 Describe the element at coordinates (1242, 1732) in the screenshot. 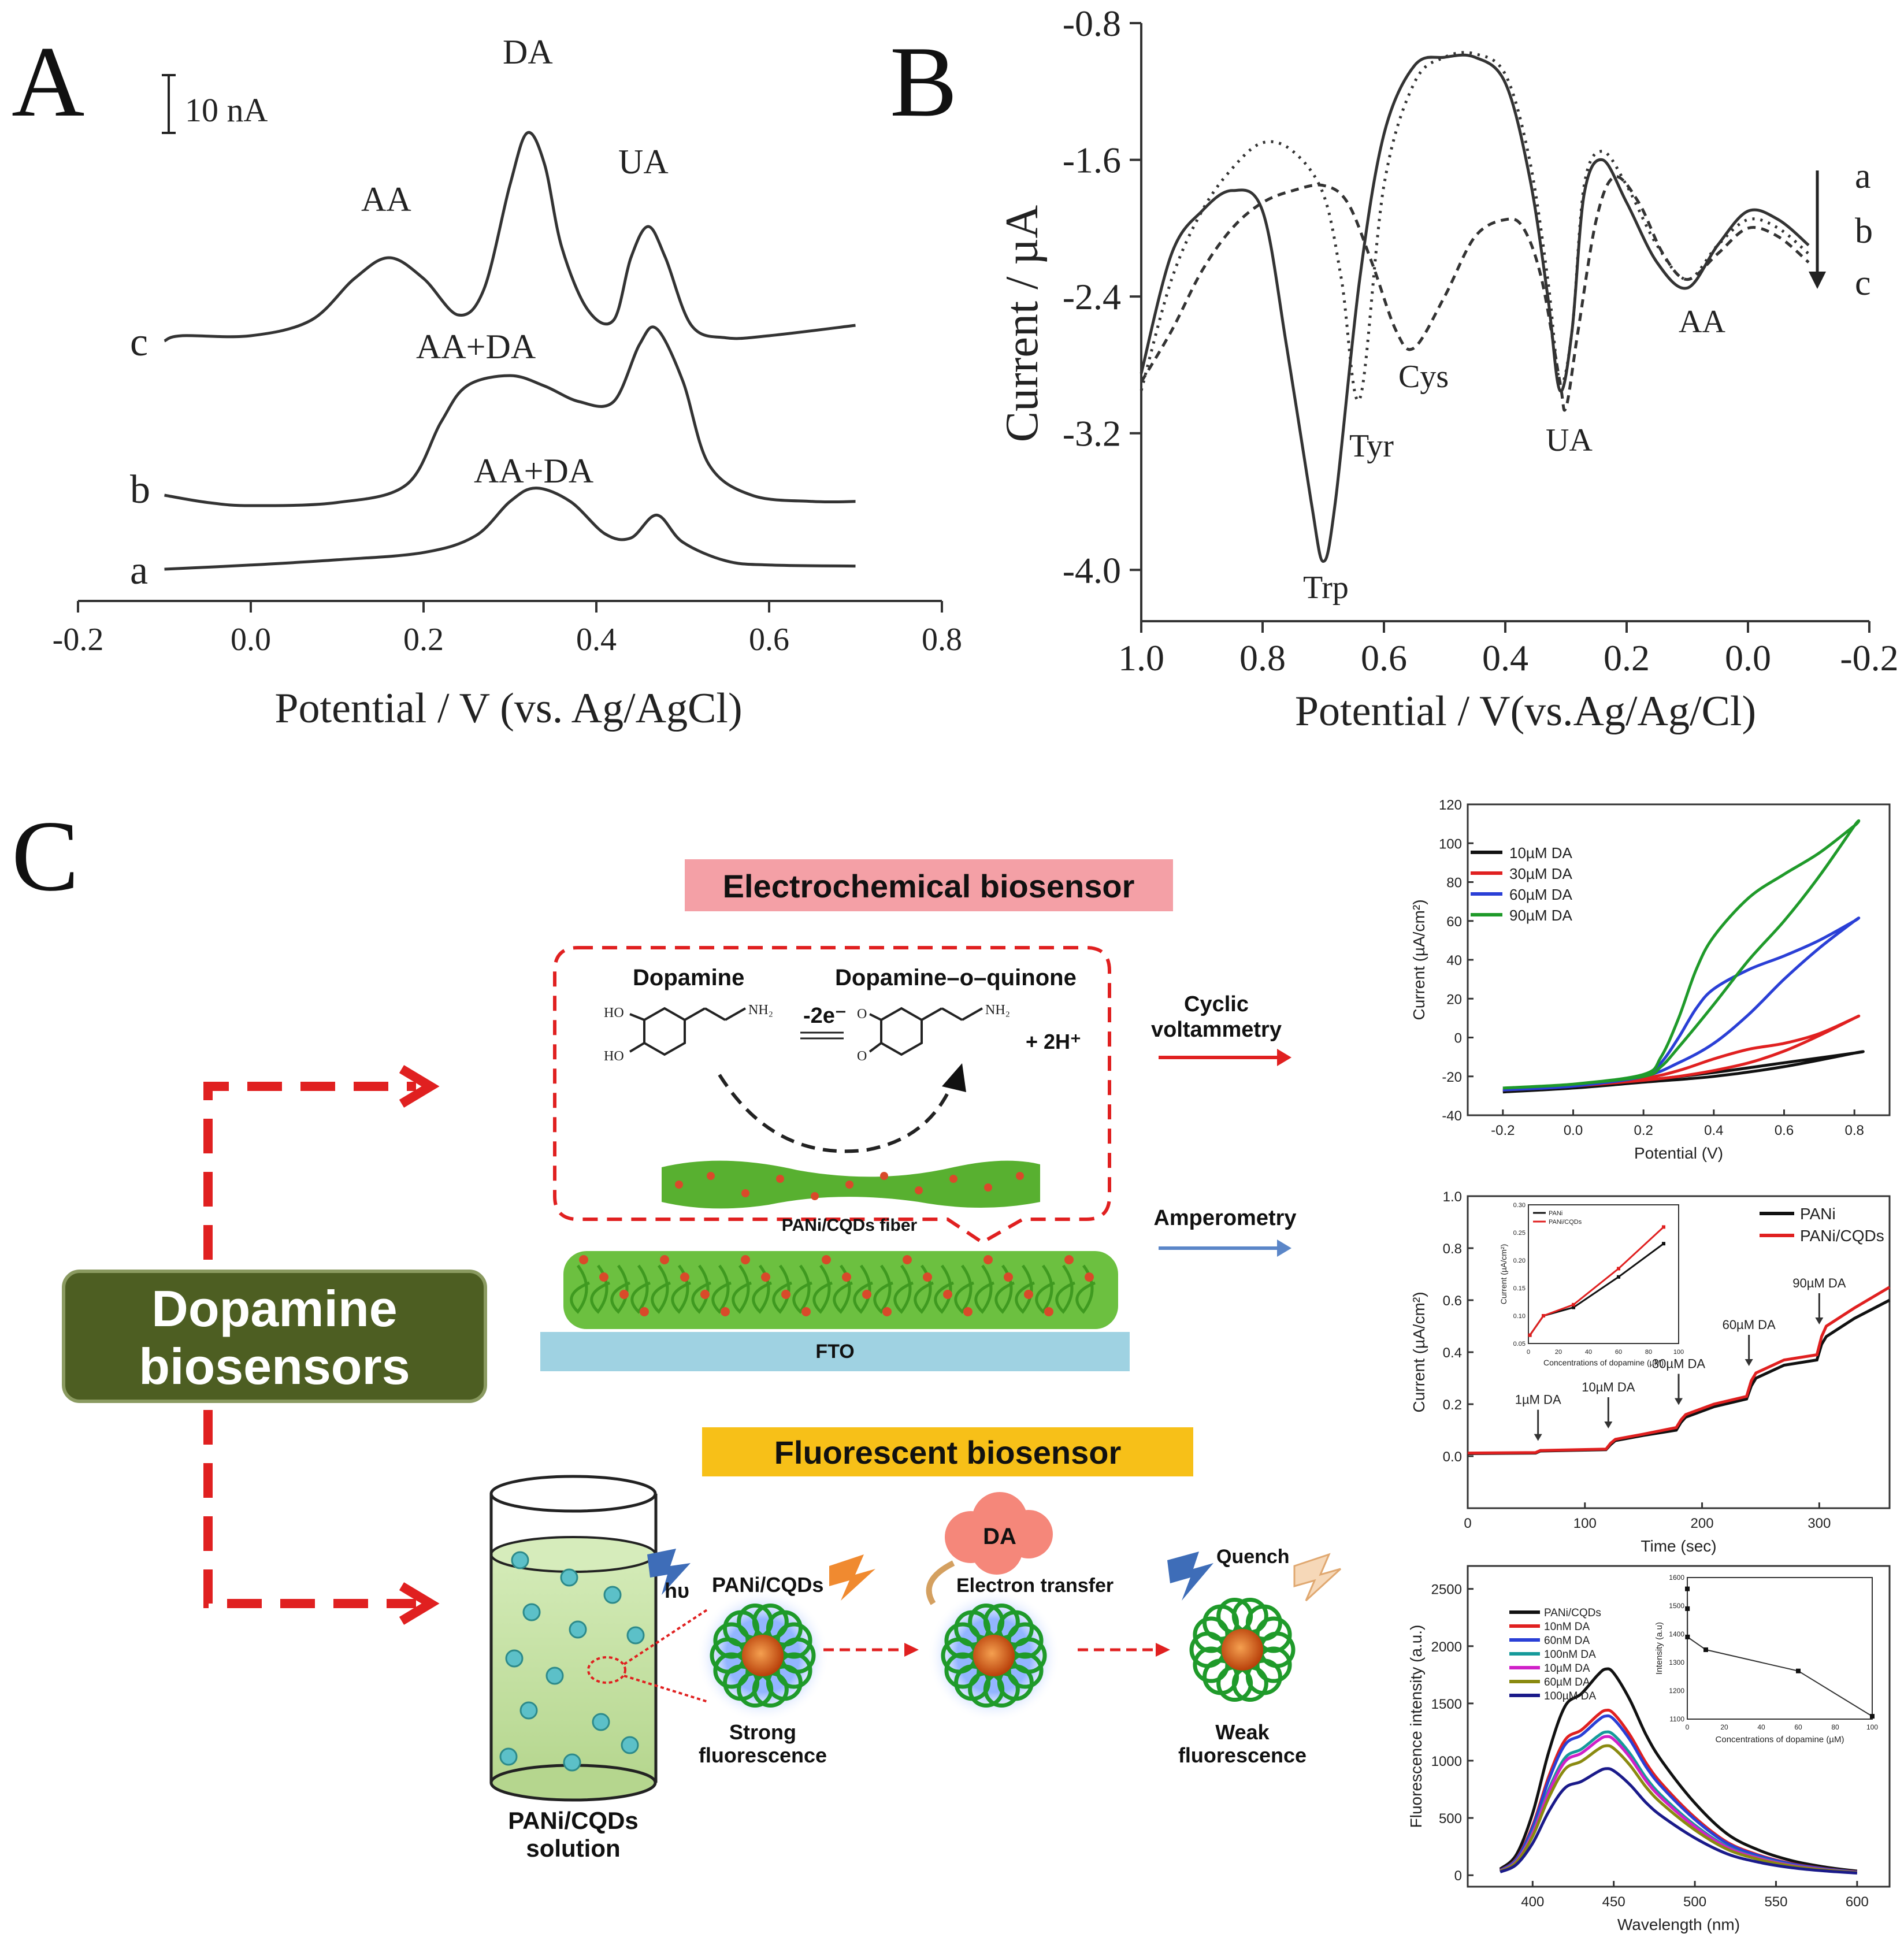

I see `text-line: Weak` at that location.